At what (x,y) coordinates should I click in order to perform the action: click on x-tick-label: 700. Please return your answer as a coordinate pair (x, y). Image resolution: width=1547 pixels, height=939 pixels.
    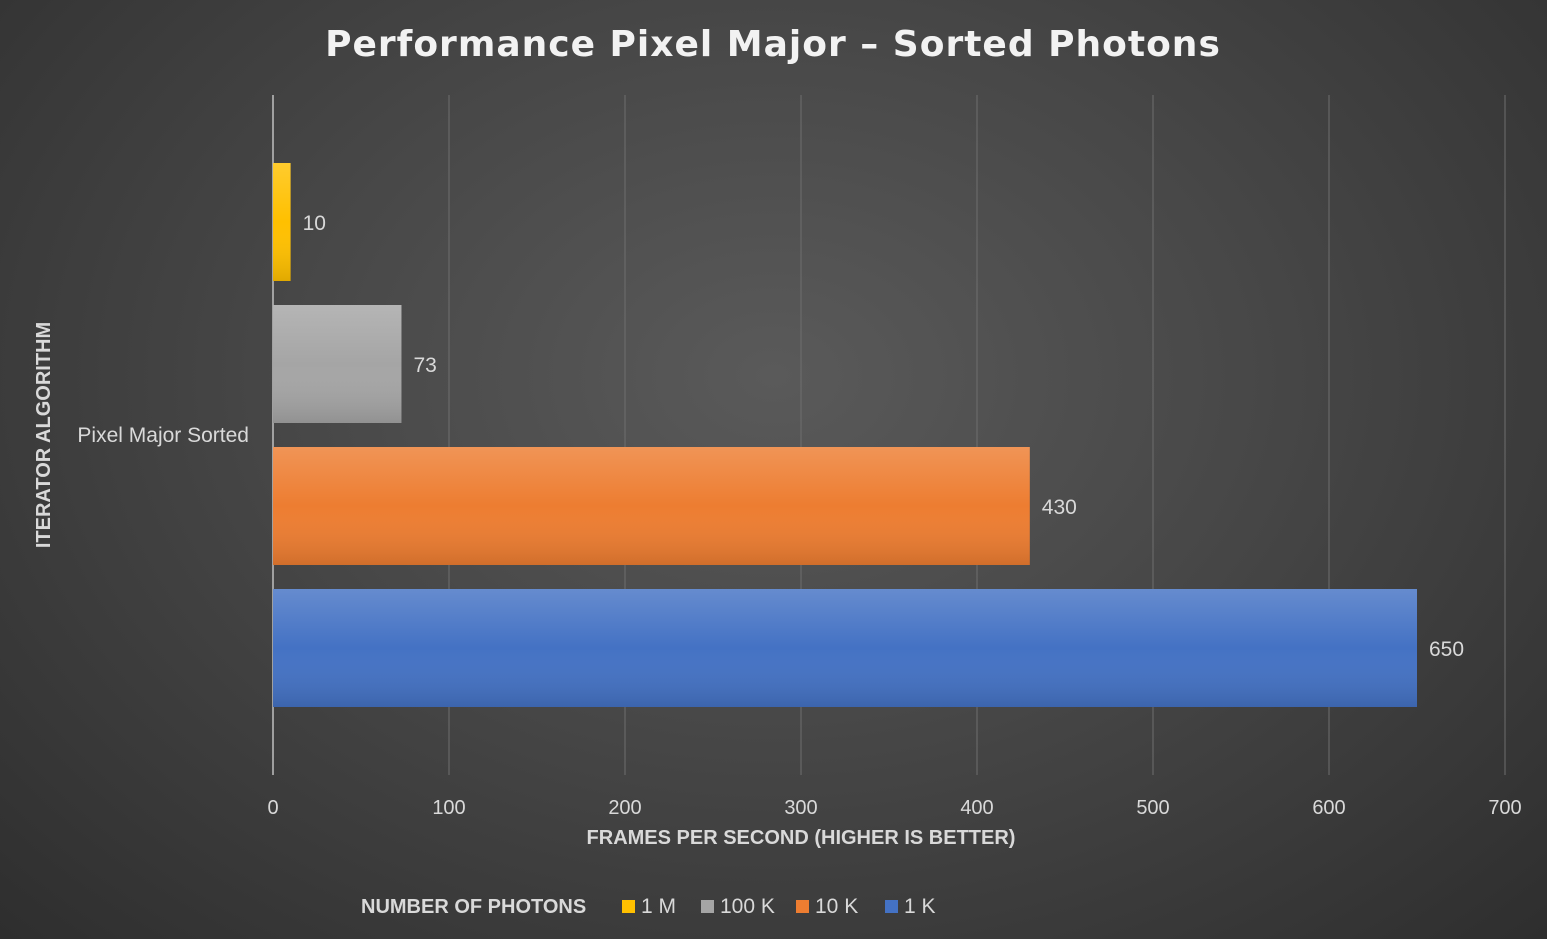
    Looking at the image, I should click on (1504, 808).